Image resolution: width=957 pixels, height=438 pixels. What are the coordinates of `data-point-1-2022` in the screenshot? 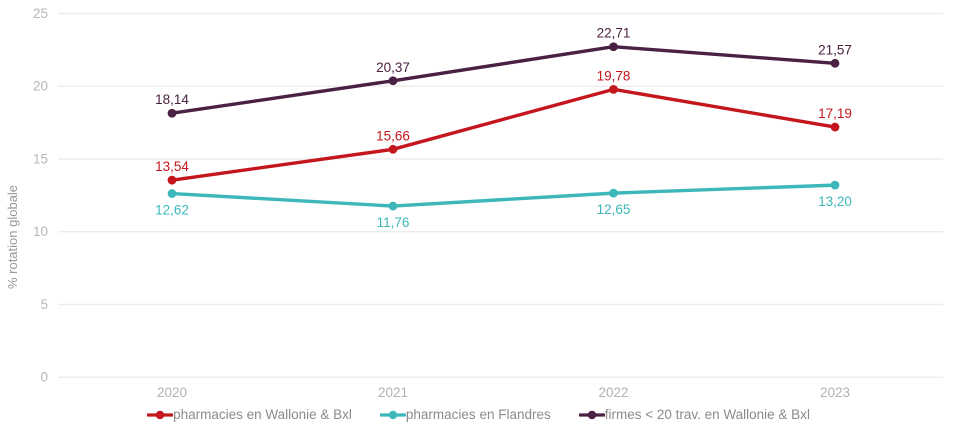 It's located at (613, 193).